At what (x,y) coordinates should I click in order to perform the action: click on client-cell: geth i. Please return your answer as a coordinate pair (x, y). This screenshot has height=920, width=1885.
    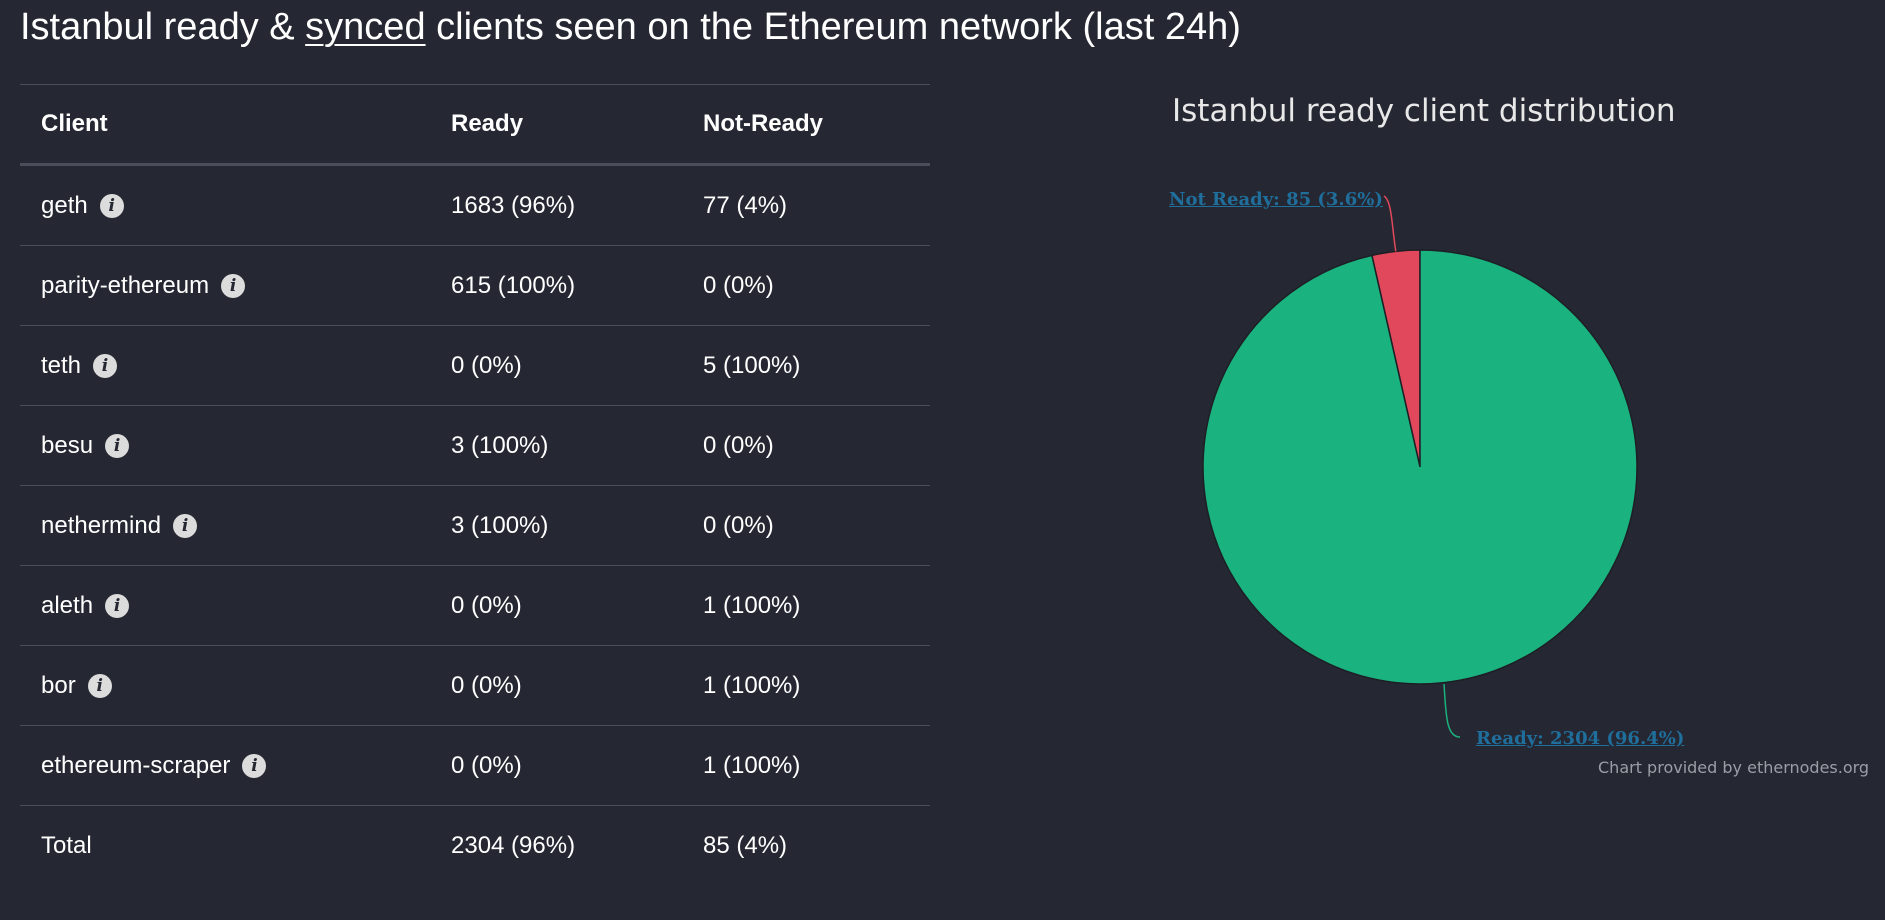
    Looking at the image, I should click on (225, 205).